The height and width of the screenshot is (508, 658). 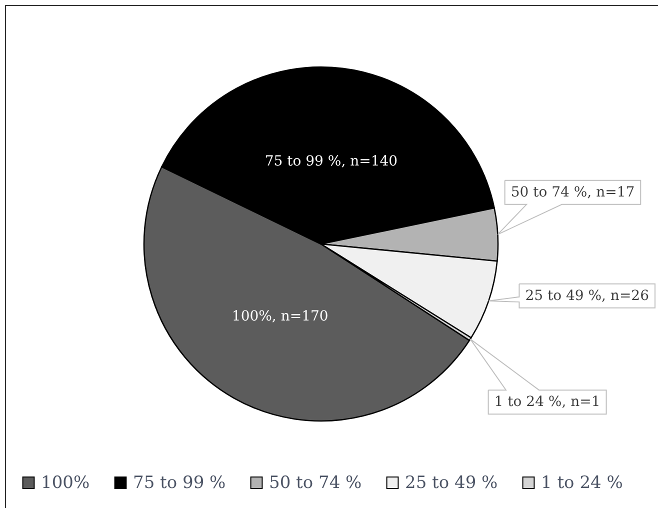 I want to click on legend-label: 50 to 74 %, so click(x=315, y=482).